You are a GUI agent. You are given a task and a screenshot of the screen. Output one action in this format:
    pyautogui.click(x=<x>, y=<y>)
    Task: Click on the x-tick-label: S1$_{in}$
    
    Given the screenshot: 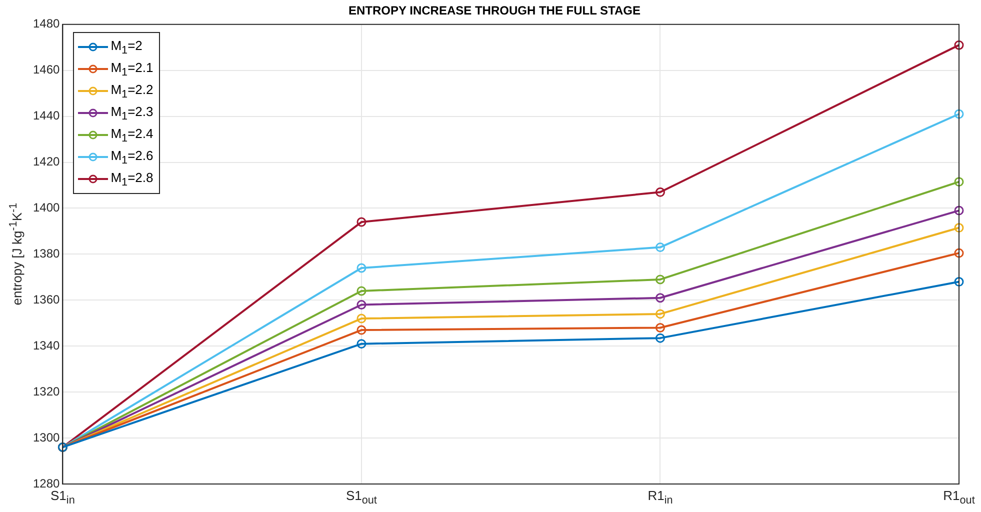 What is the action you would take?
    pyautogui.click(x=62, y=497)
    